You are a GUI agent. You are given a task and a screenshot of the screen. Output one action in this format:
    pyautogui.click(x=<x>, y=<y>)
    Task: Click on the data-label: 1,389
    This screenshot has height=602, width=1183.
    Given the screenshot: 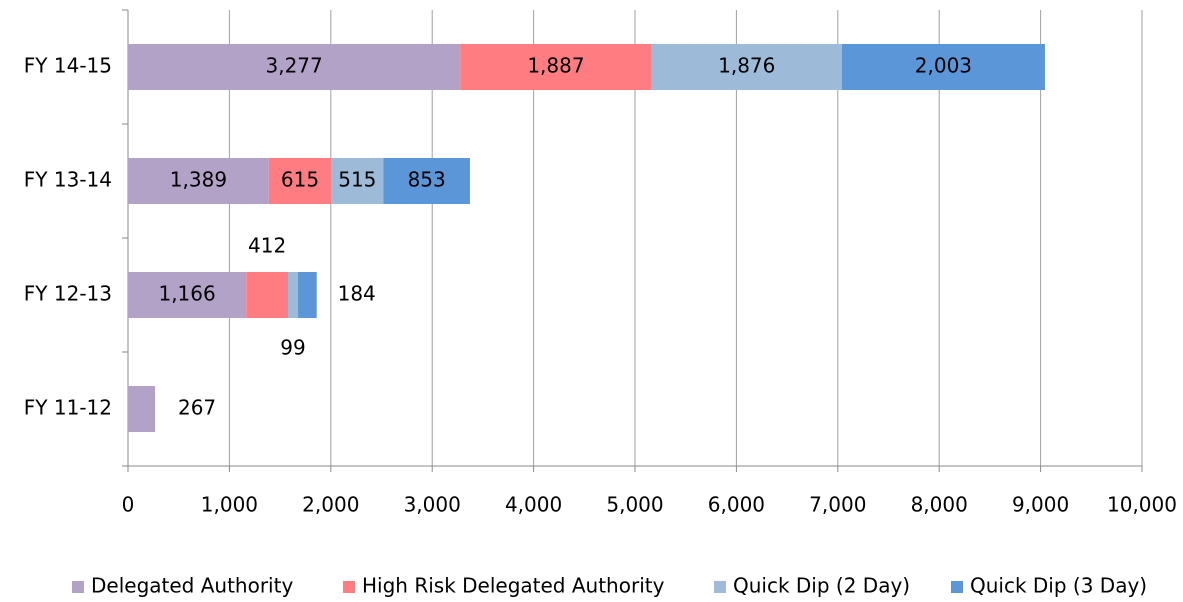 What is the action you would take?
    pyautogui.click(x=198, y=180)
    